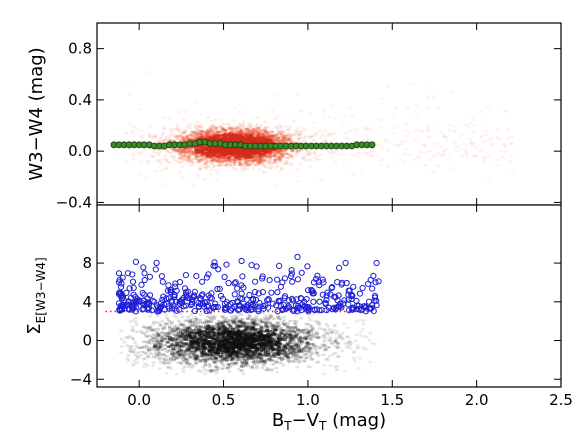 The height and width of the screenshot is (432, 576). What do you see at coordinates (80, 100) in the screenshot?
I see `y-tick-label: 0.4` at bounding box center [80, 100].